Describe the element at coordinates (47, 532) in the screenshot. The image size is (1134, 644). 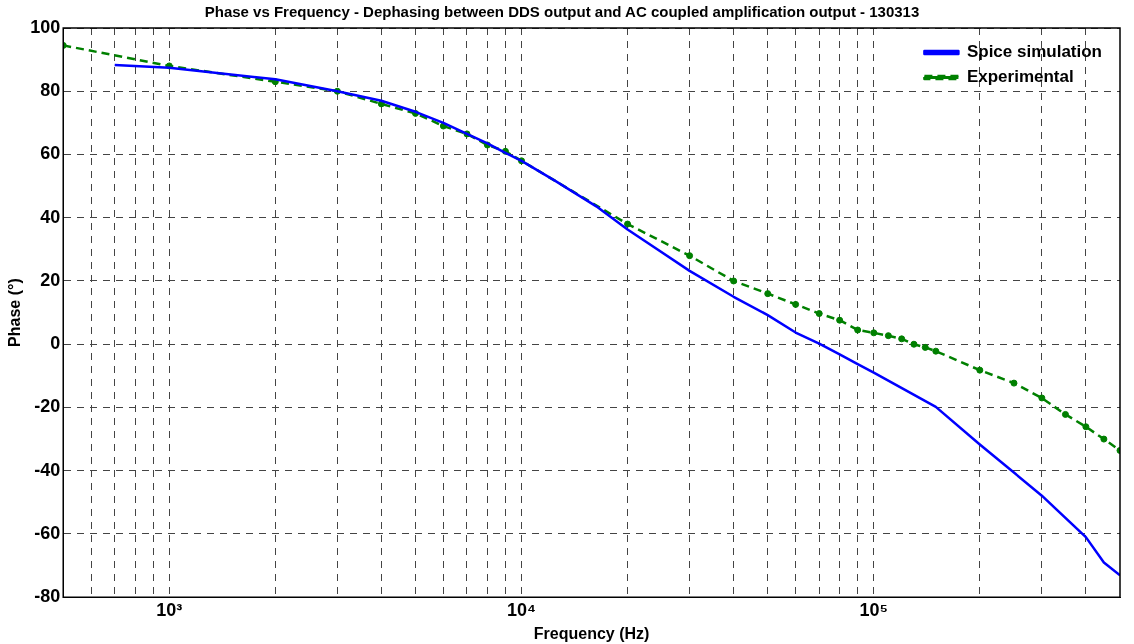
I see `y-tick-label: -60` at that location.